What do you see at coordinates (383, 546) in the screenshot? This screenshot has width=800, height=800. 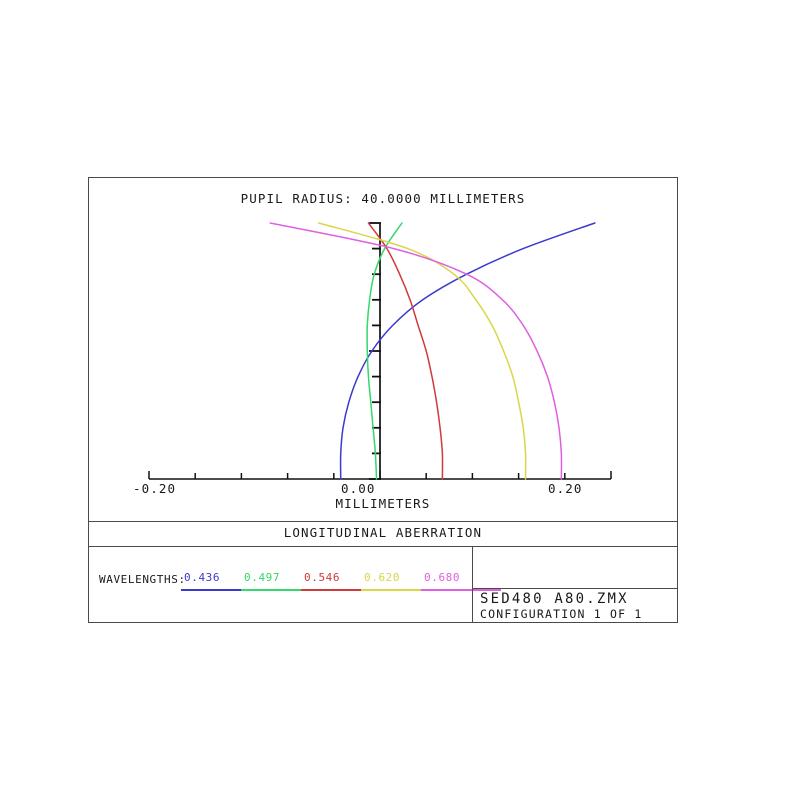 I see `divider-below-caption` at bounding box center [383, 546].